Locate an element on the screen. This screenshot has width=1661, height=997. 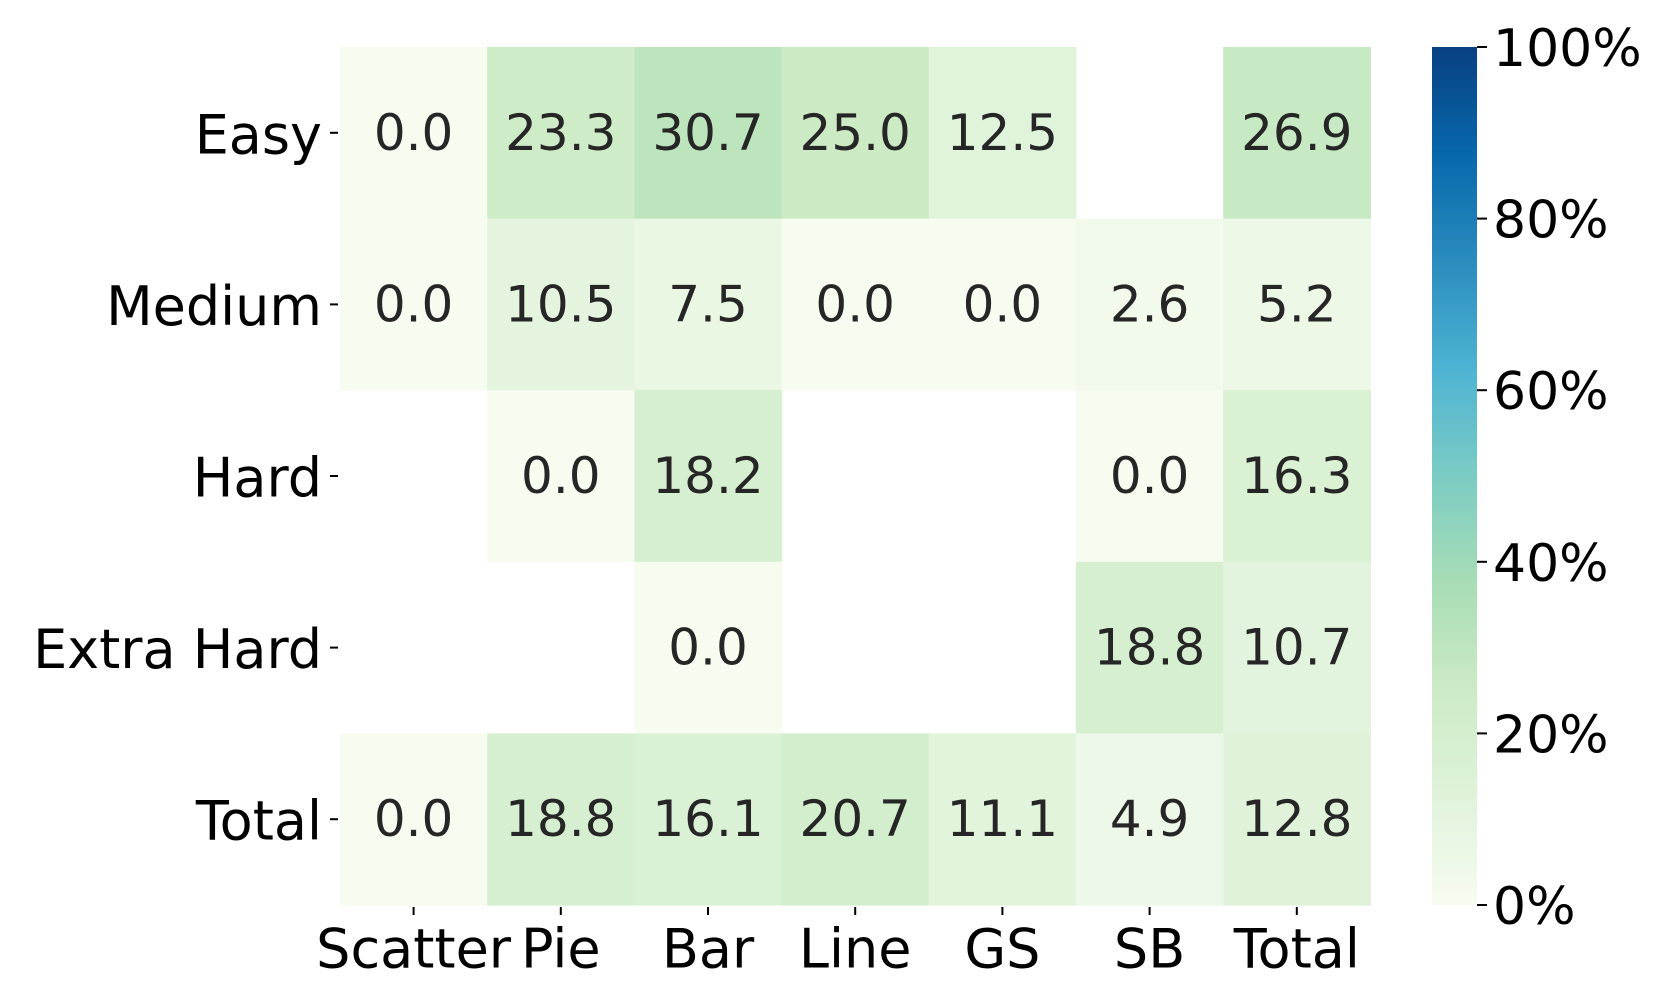
heatmap-cell-medium-pie is located at coordinates (561, 304).